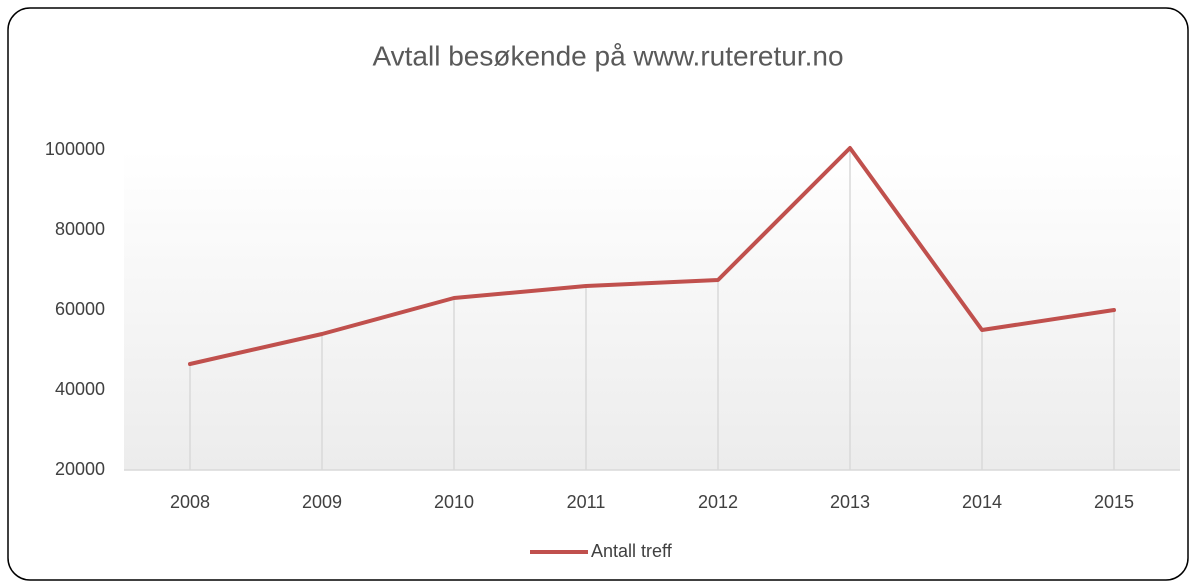 The image size is (1196, 588). Describe the element at coordinates (850, 502) in the screenshot. I see `x-tick-label: 2013` at that location.